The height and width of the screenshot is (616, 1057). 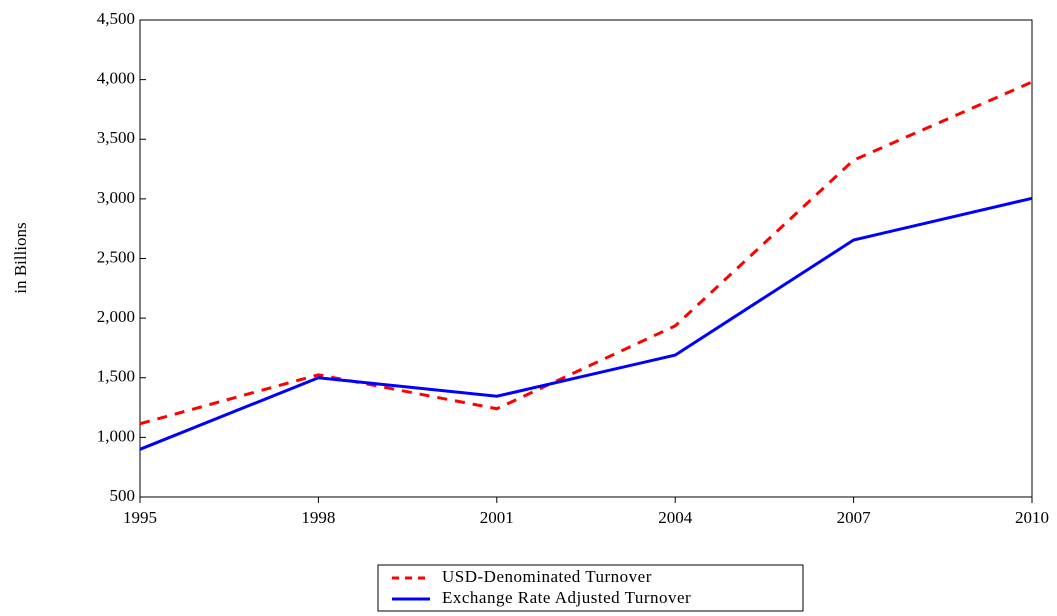 What do you see at coordinates (116, 435) in the screenshot?
I see `y-tick-label: 1,000` at bounding box center [116, 435].